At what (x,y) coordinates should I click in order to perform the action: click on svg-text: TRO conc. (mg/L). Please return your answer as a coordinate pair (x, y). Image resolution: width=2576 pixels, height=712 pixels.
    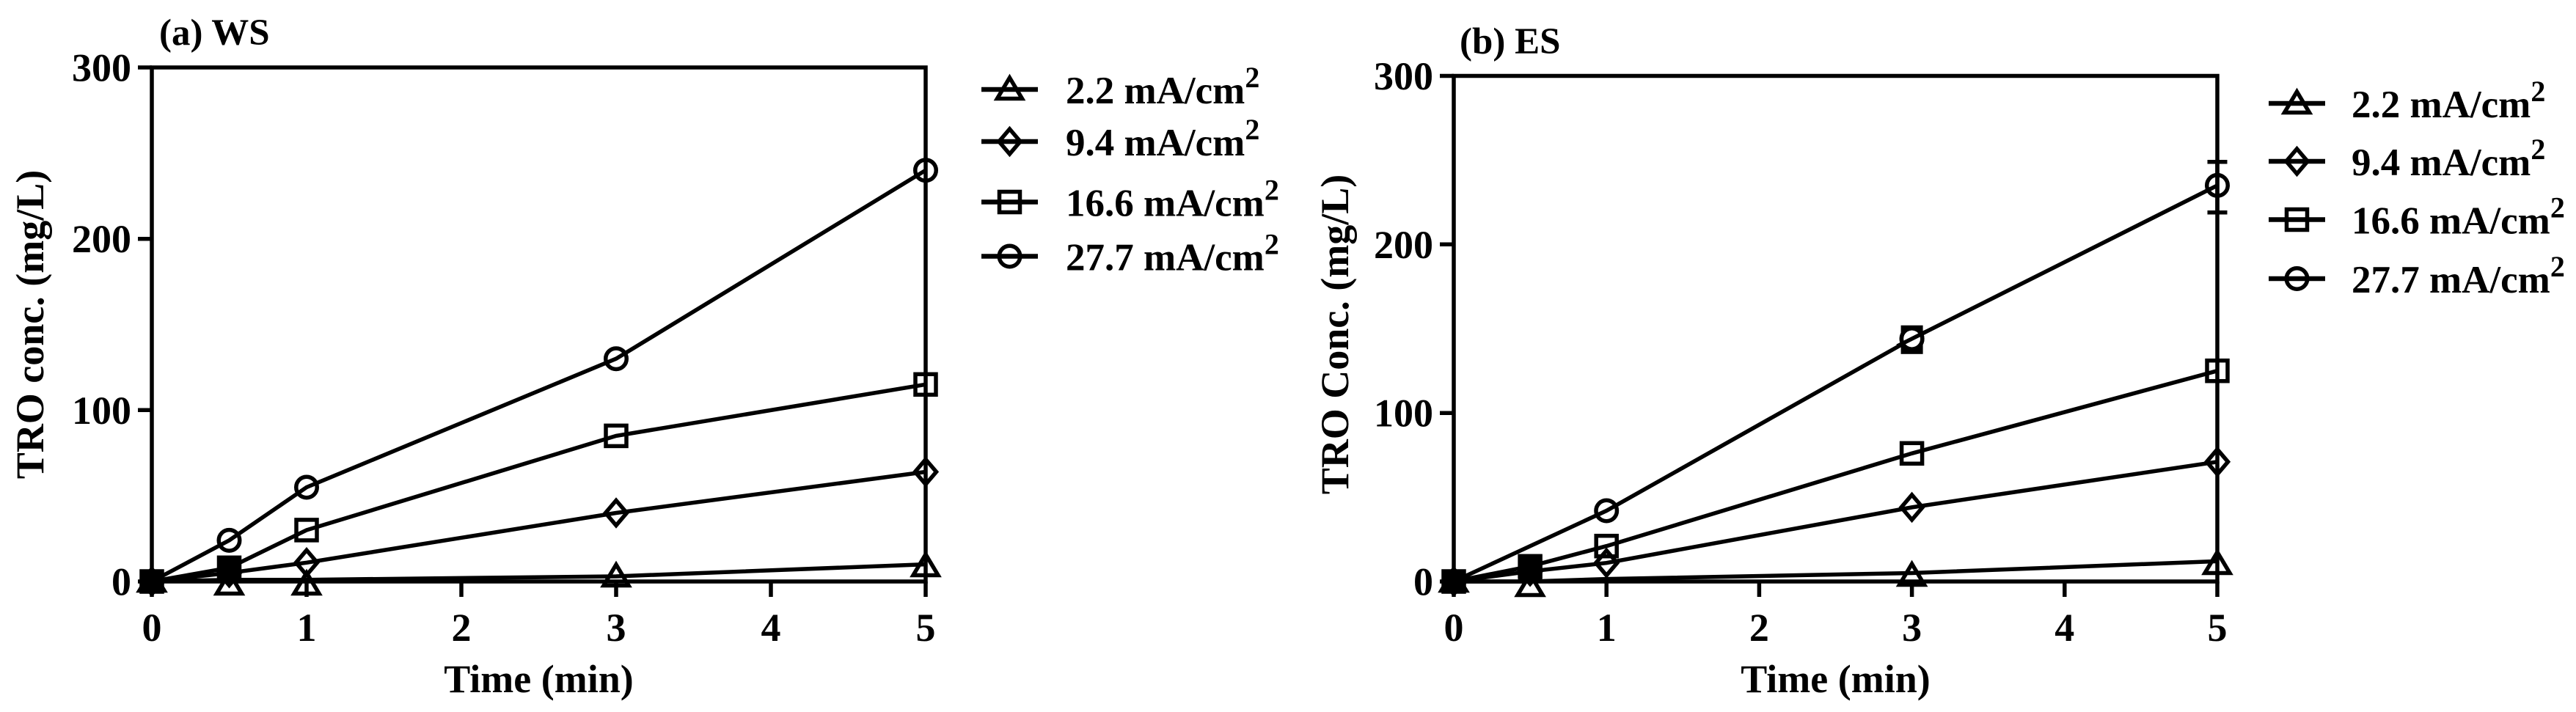
    Looking at the image, I should click on (30, 324).